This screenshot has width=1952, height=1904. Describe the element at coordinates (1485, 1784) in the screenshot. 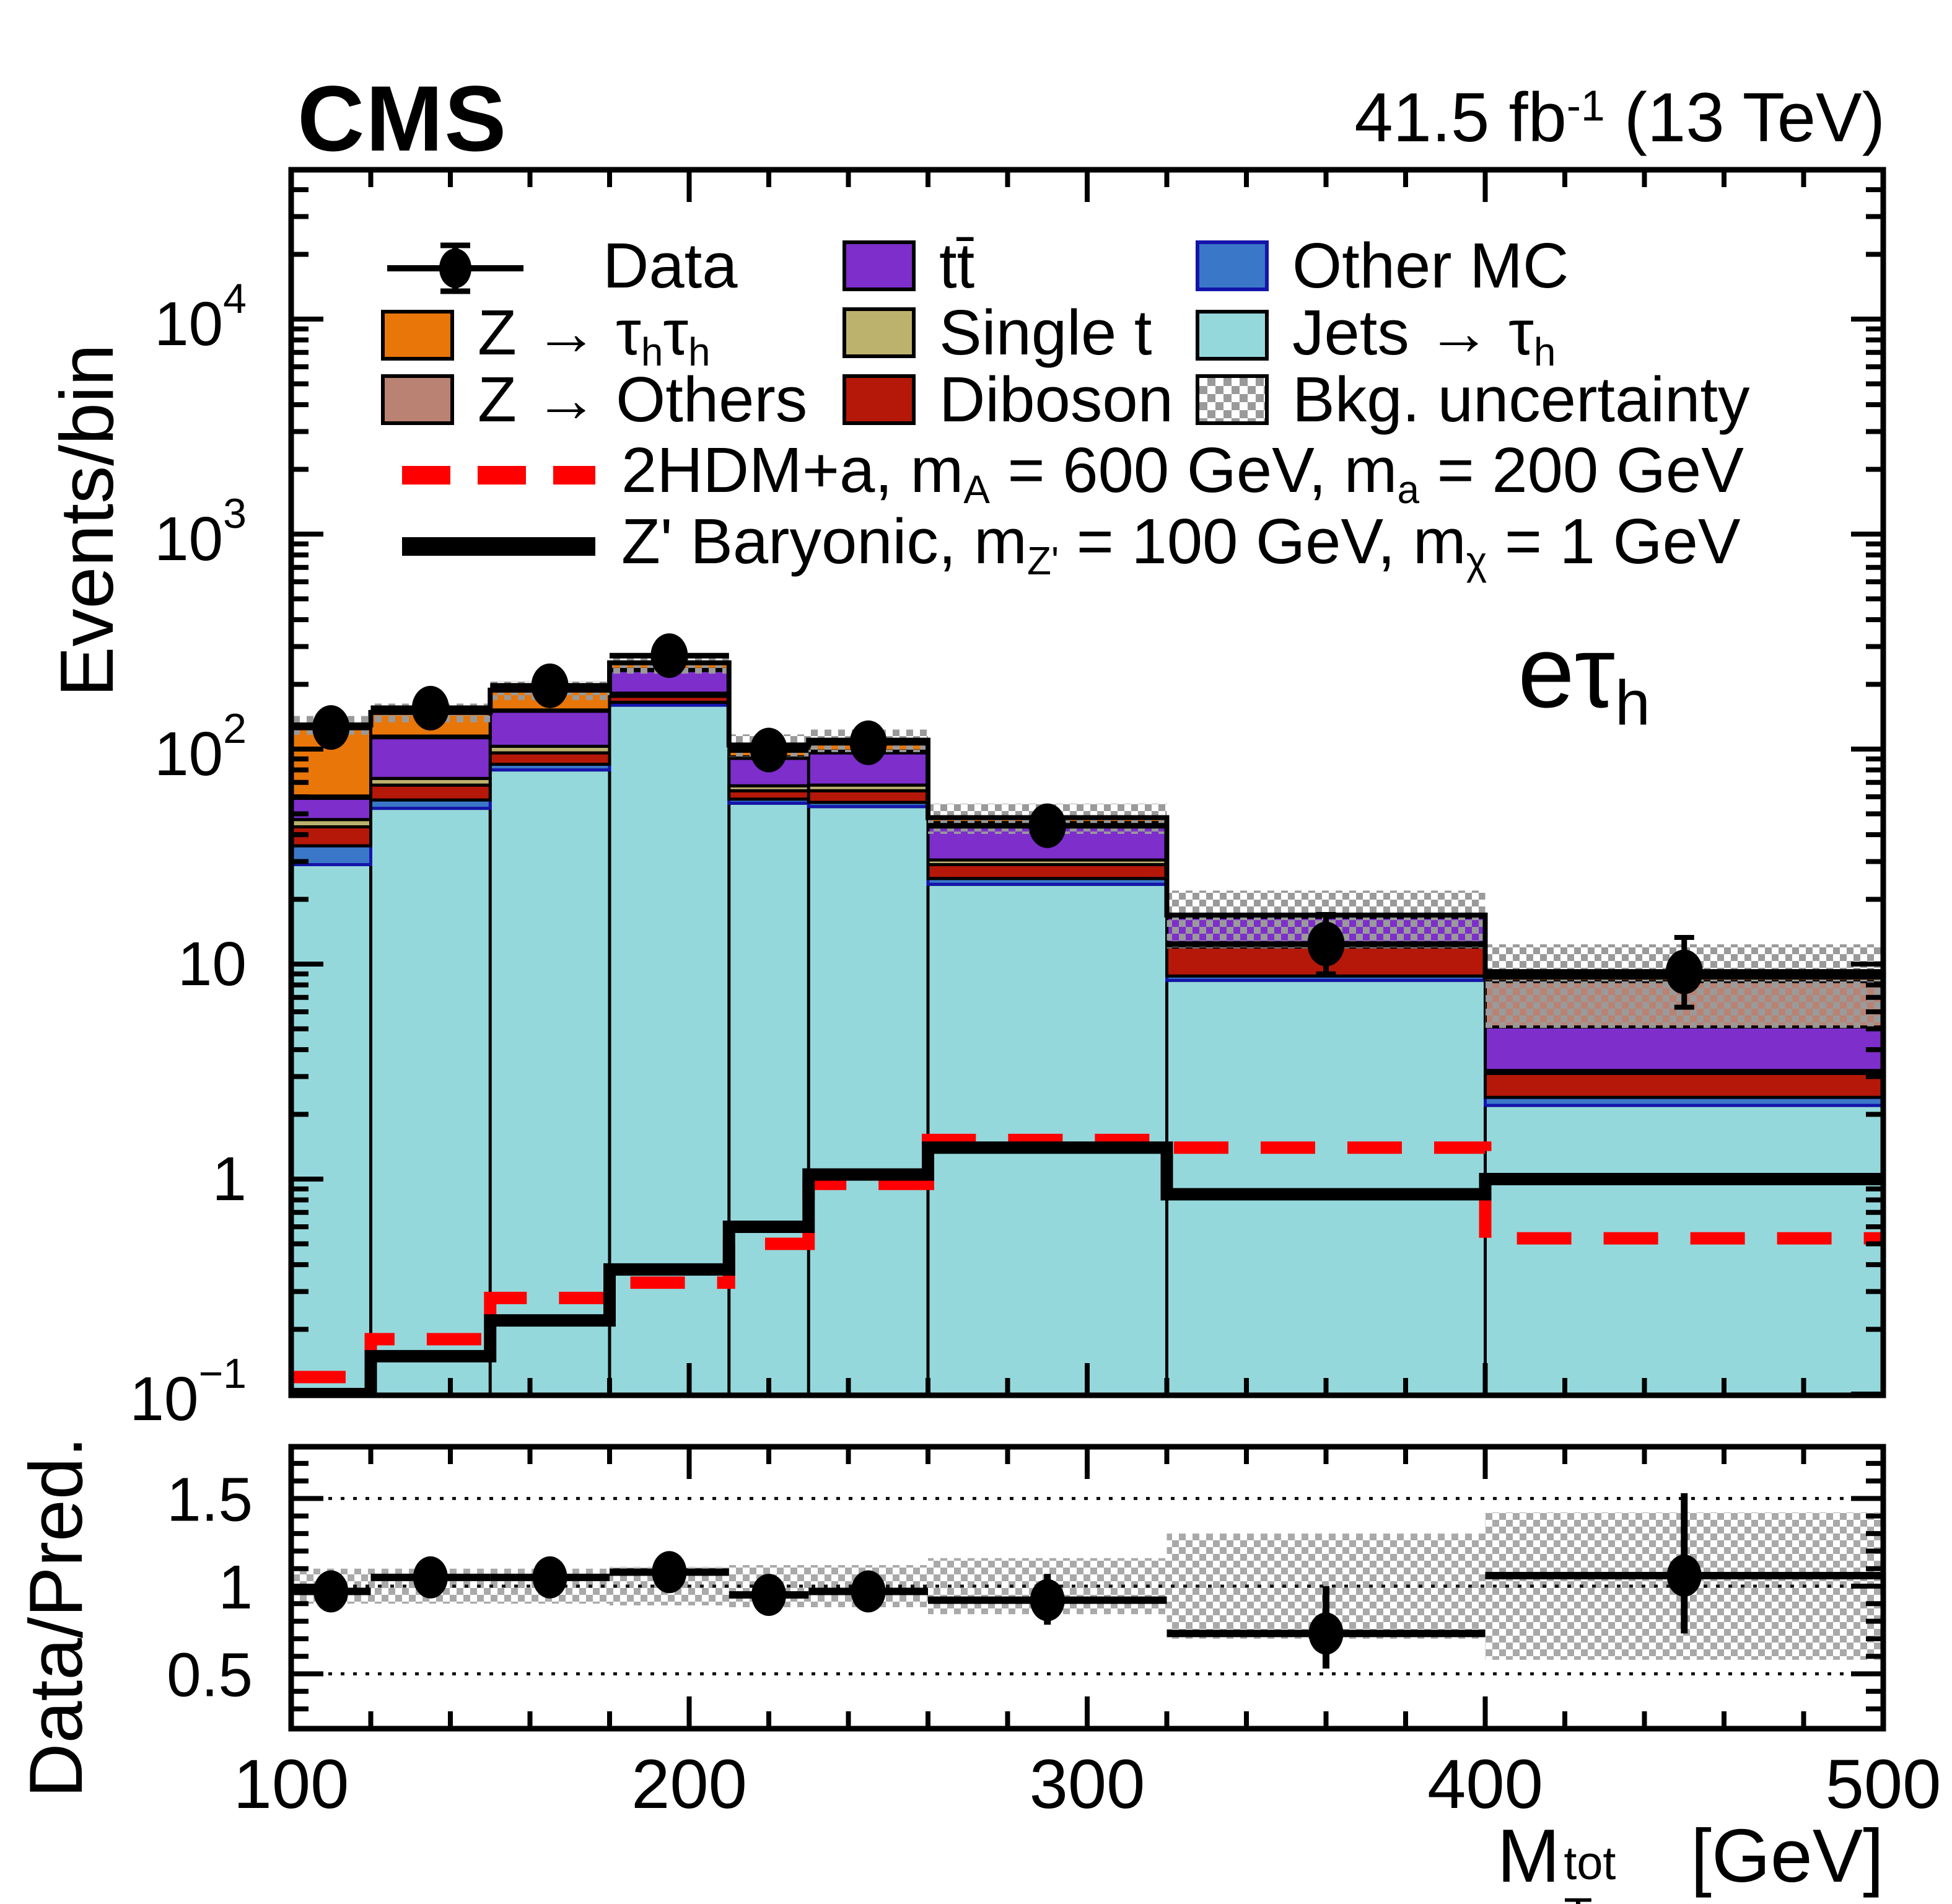

I see `x-tick-label: 400` at that location.